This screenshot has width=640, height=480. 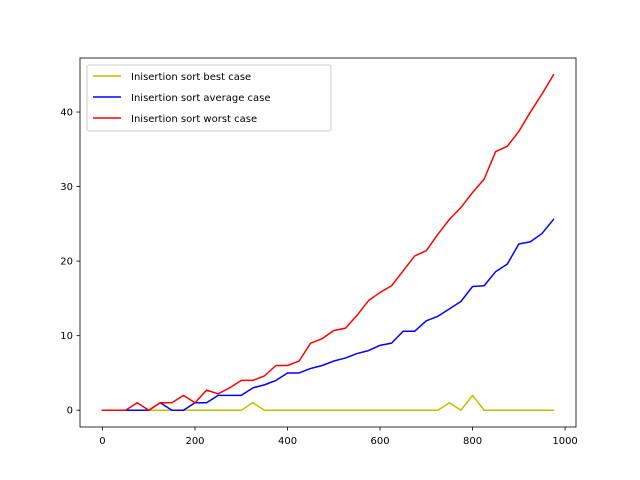 What do you see at coordinates (102, 441) in the screenshot?
I see `x-tick-label: 0` at bounding box center [102, 441].